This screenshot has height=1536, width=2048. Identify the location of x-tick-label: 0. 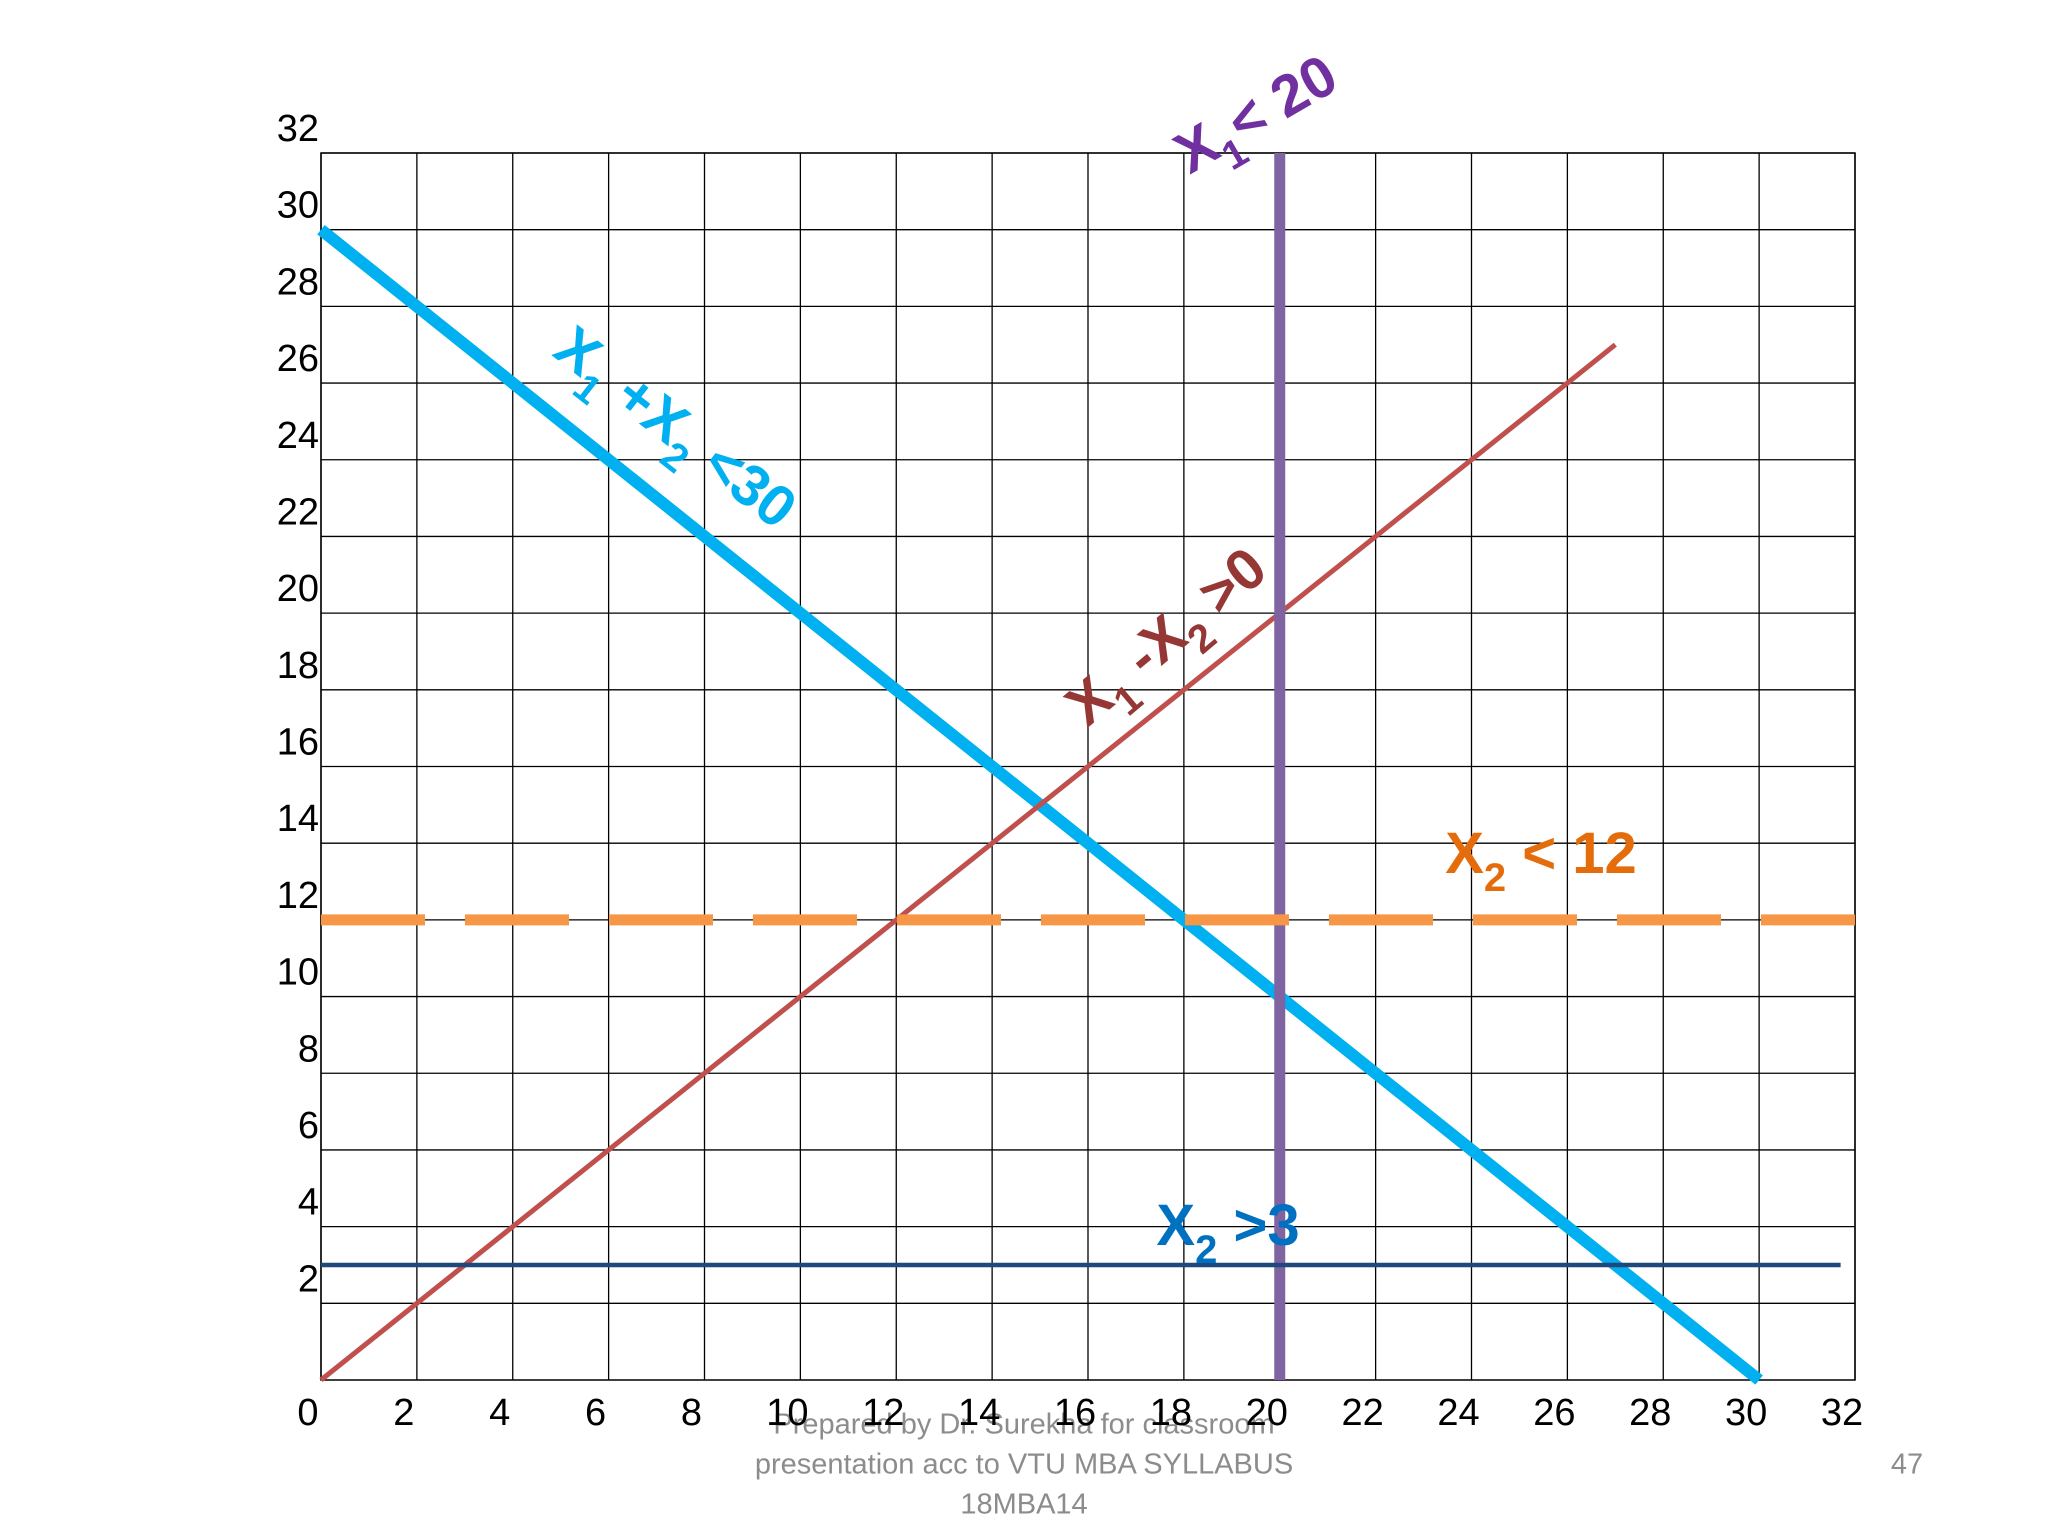
(307, 1413).